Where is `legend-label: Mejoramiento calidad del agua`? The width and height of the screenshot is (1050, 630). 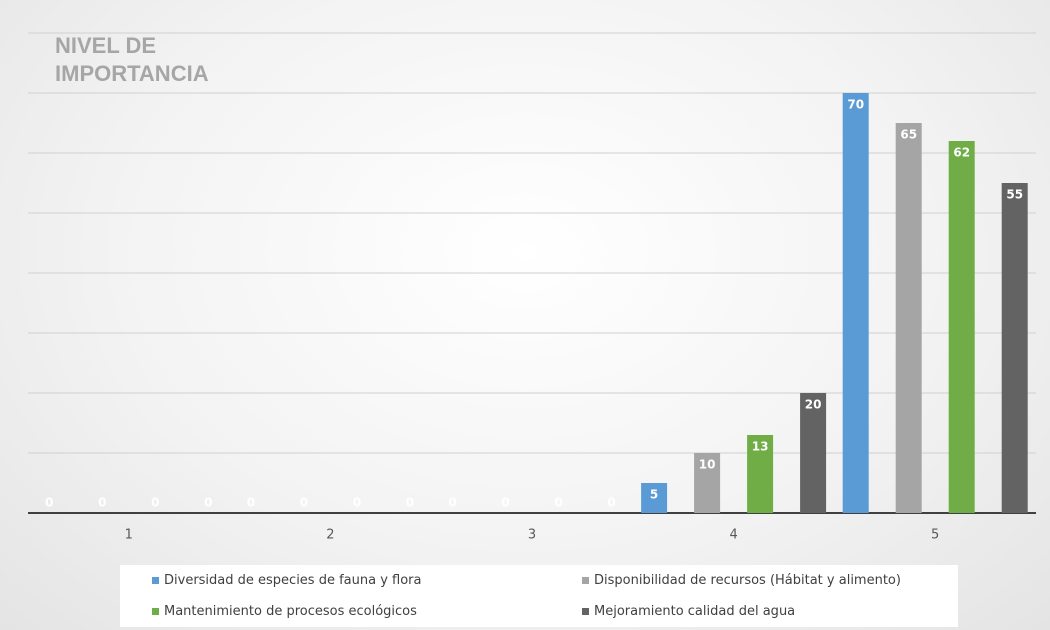
legend-label: Mejoramiento calidad del agua is located at coordinates (695, 611).